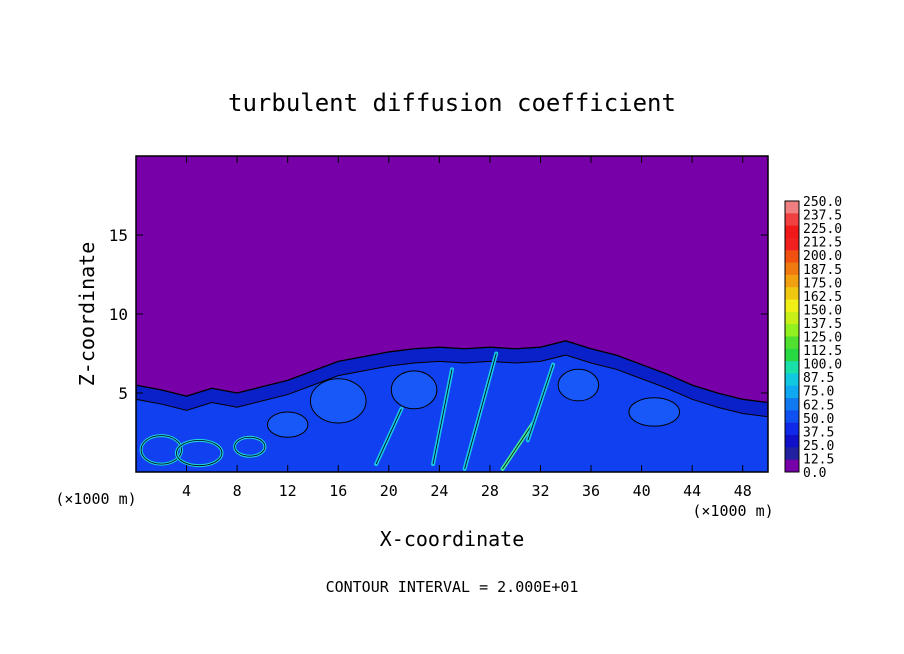 Image resolution: width=904 pixels, height=654 pixels. What do you see at coordinates (818, 378) in the screenshot?
I see `colorbar-label: 87.5` at bounding box center [818, 378].